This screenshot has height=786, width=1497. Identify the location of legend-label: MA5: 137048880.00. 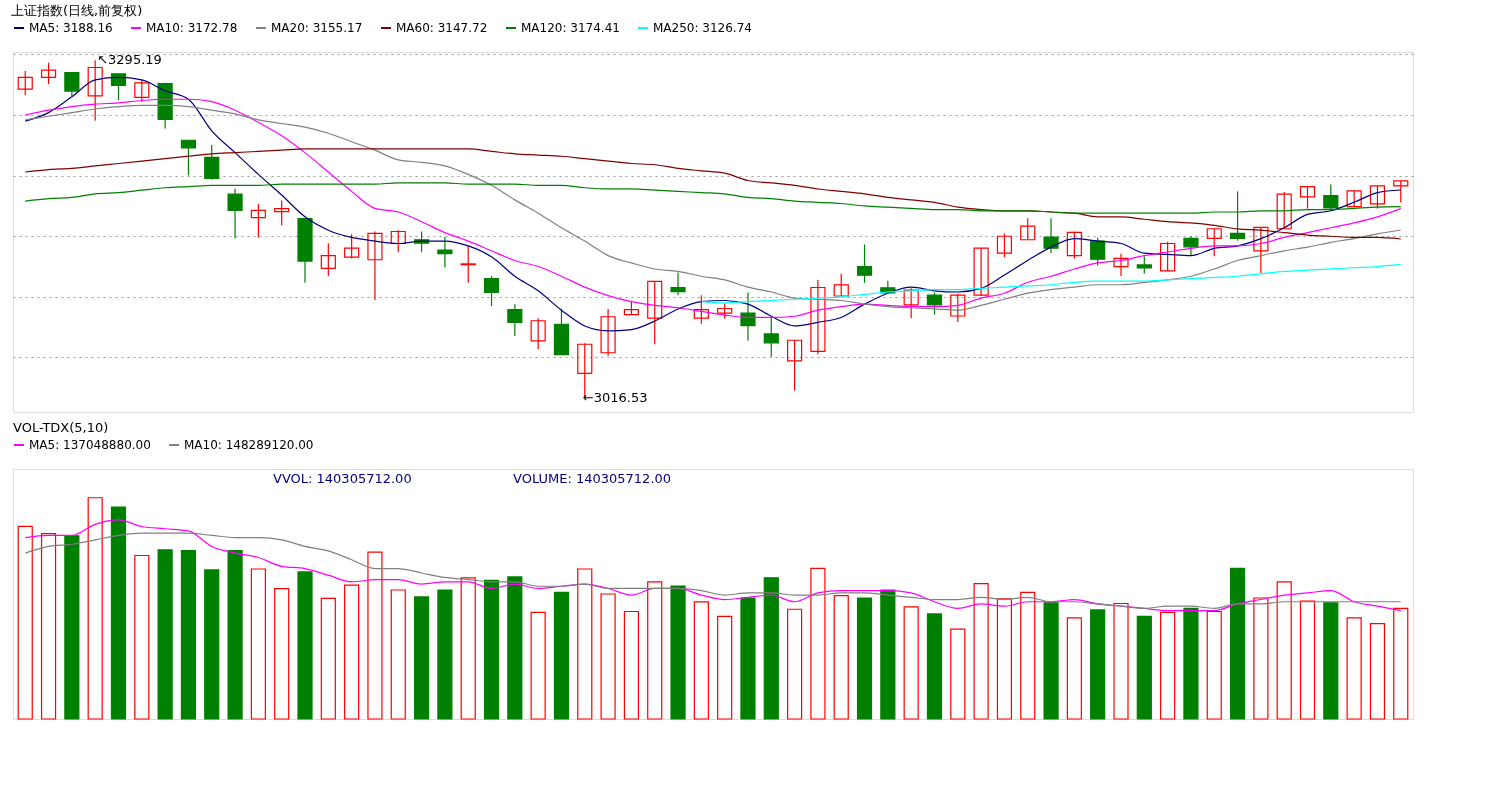
(90, 445).